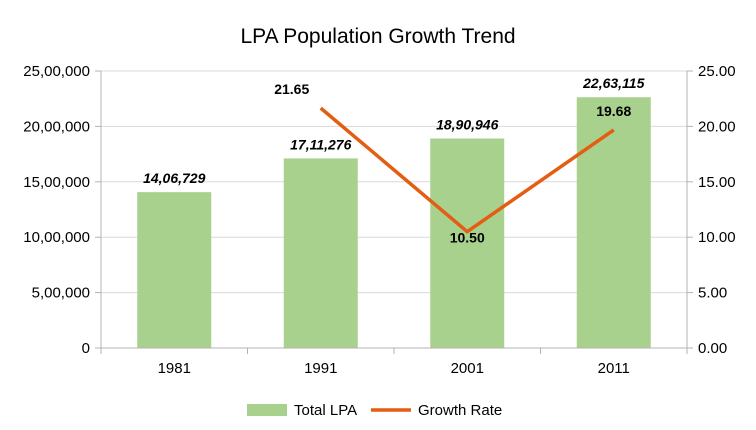 This screenshot has width=756, height=430. What do you see at coordinates (717, 182) in the screenshot?
I see `y2-tick-label: 15.00` at bounding box center [717, 182].